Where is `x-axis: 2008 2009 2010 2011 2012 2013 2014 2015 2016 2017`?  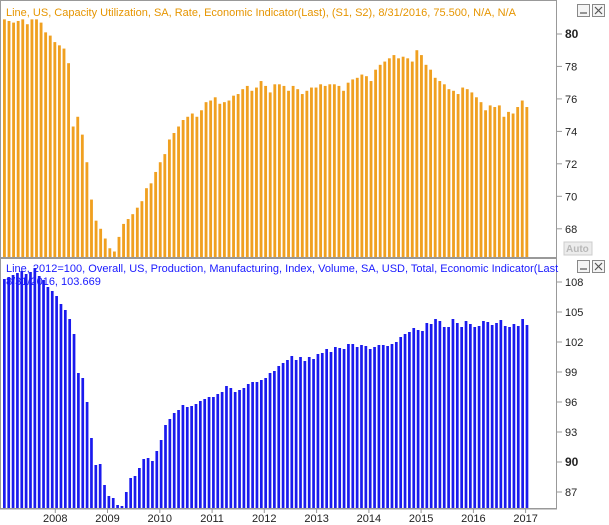
x-axis: 2008 2009 2010 2011 2012 2013 2014 2015 2016 2017 is located at coordinates (278, 516).